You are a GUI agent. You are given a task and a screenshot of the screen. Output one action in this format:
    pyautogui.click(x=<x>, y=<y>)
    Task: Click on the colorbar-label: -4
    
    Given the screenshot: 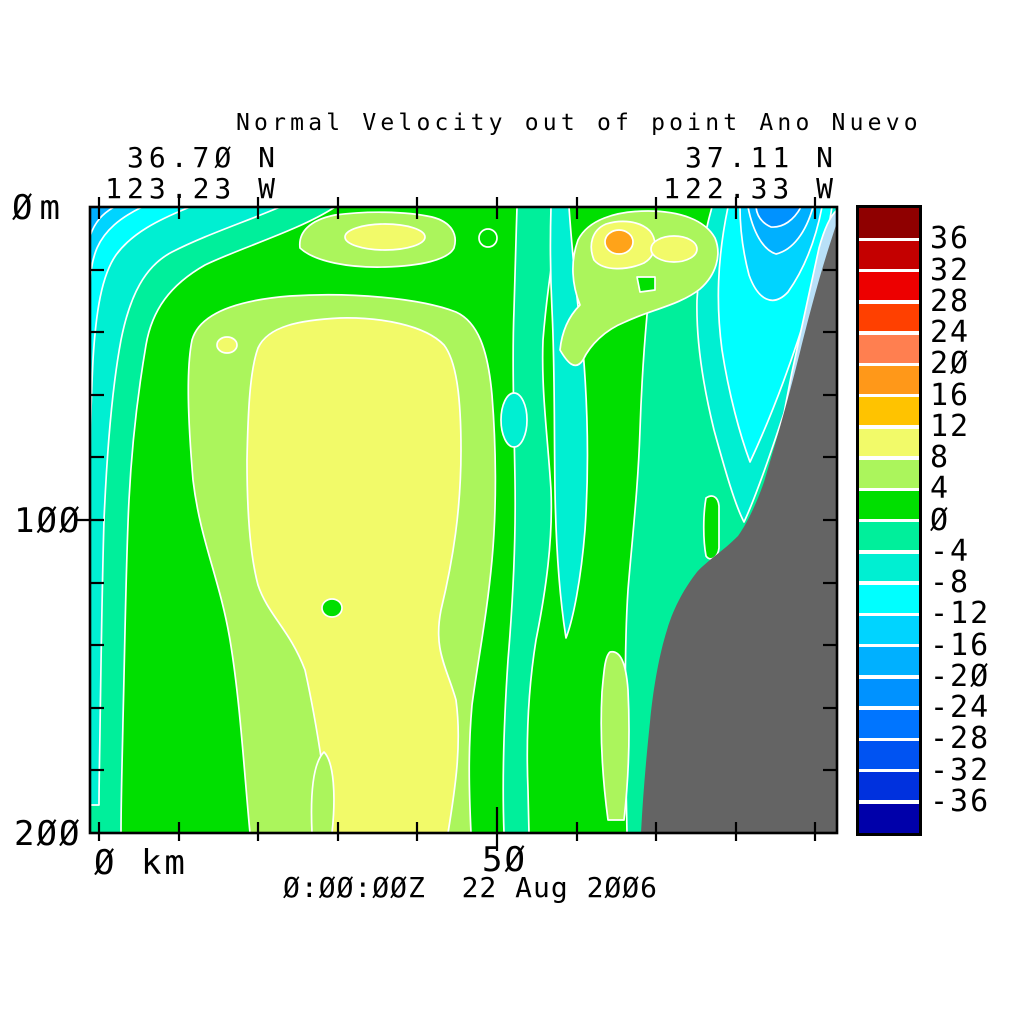 What is the action you would take?
    pyautogui.click(x=950, y=551)
    